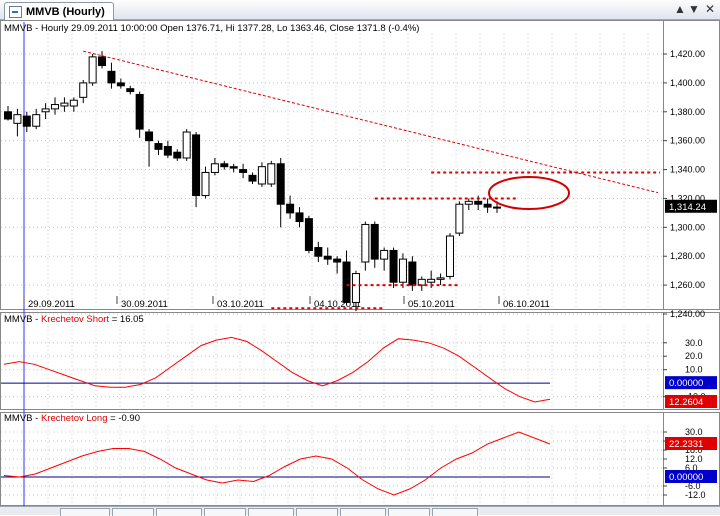 The height and width of the screenshot is (516, 720). Describe the element at coordinates (687, 285) in the screenshot. I see `price-tick-label: 1,260.00` at that location.